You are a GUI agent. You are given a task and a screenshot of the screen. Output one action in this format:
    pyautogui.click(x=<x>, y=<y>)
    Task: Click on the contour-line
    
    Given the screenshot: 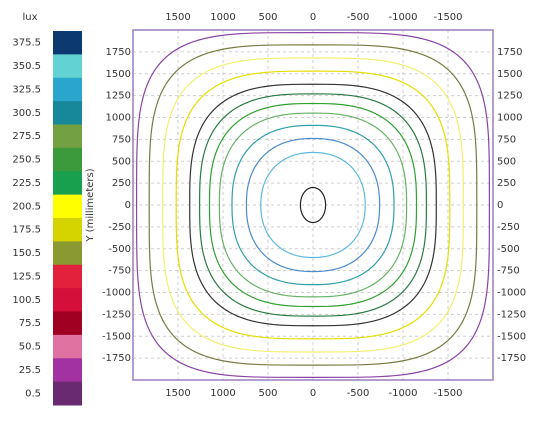 What is the action you would take?
    pyautogui.click(x=313, y=205)
    